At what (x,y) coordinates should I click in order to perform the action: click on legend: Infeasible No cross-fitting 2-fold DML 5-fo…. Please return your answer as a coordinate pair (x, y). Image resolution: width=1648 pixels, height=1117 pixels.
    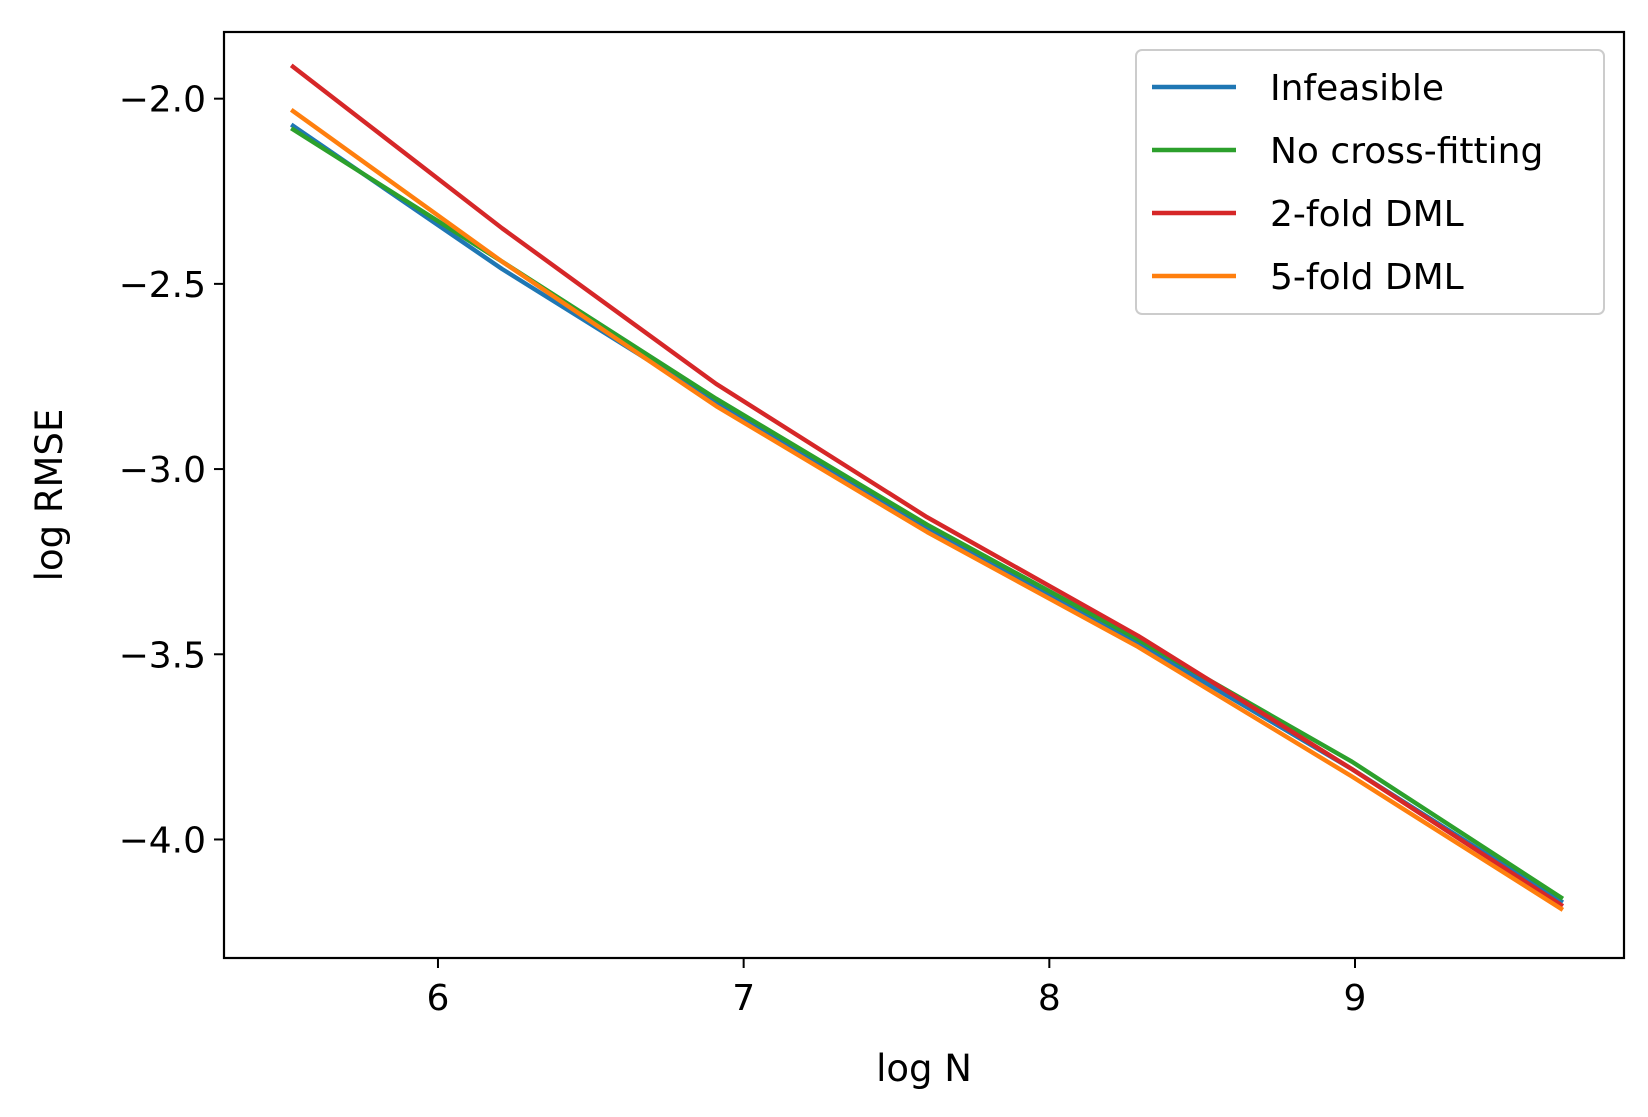
    Looking at the image, I should click on (1370, 182).